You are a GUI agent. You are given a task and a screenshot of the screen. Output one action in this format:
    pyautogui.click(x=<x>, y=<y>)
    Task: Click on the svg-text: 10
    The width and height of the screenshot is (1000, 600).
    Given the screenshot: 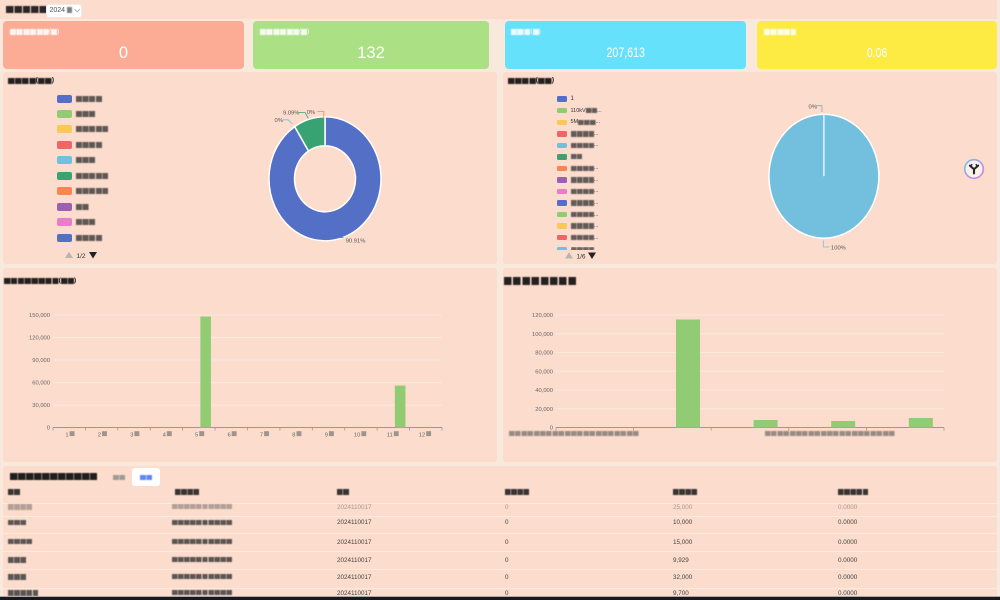 What is the action you would take?
    pyautogui.click(x=357, y=436)
    